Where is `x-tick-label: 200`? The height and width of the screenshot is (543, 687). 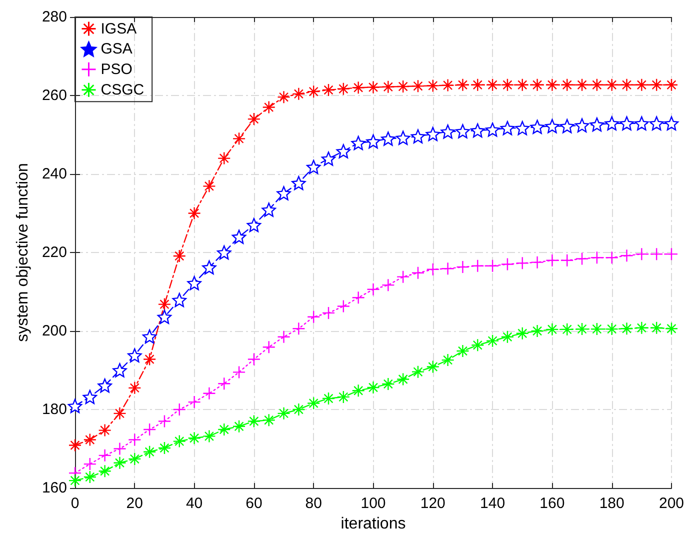 x-tick-label: 200 is located at coordinates (671, 503).